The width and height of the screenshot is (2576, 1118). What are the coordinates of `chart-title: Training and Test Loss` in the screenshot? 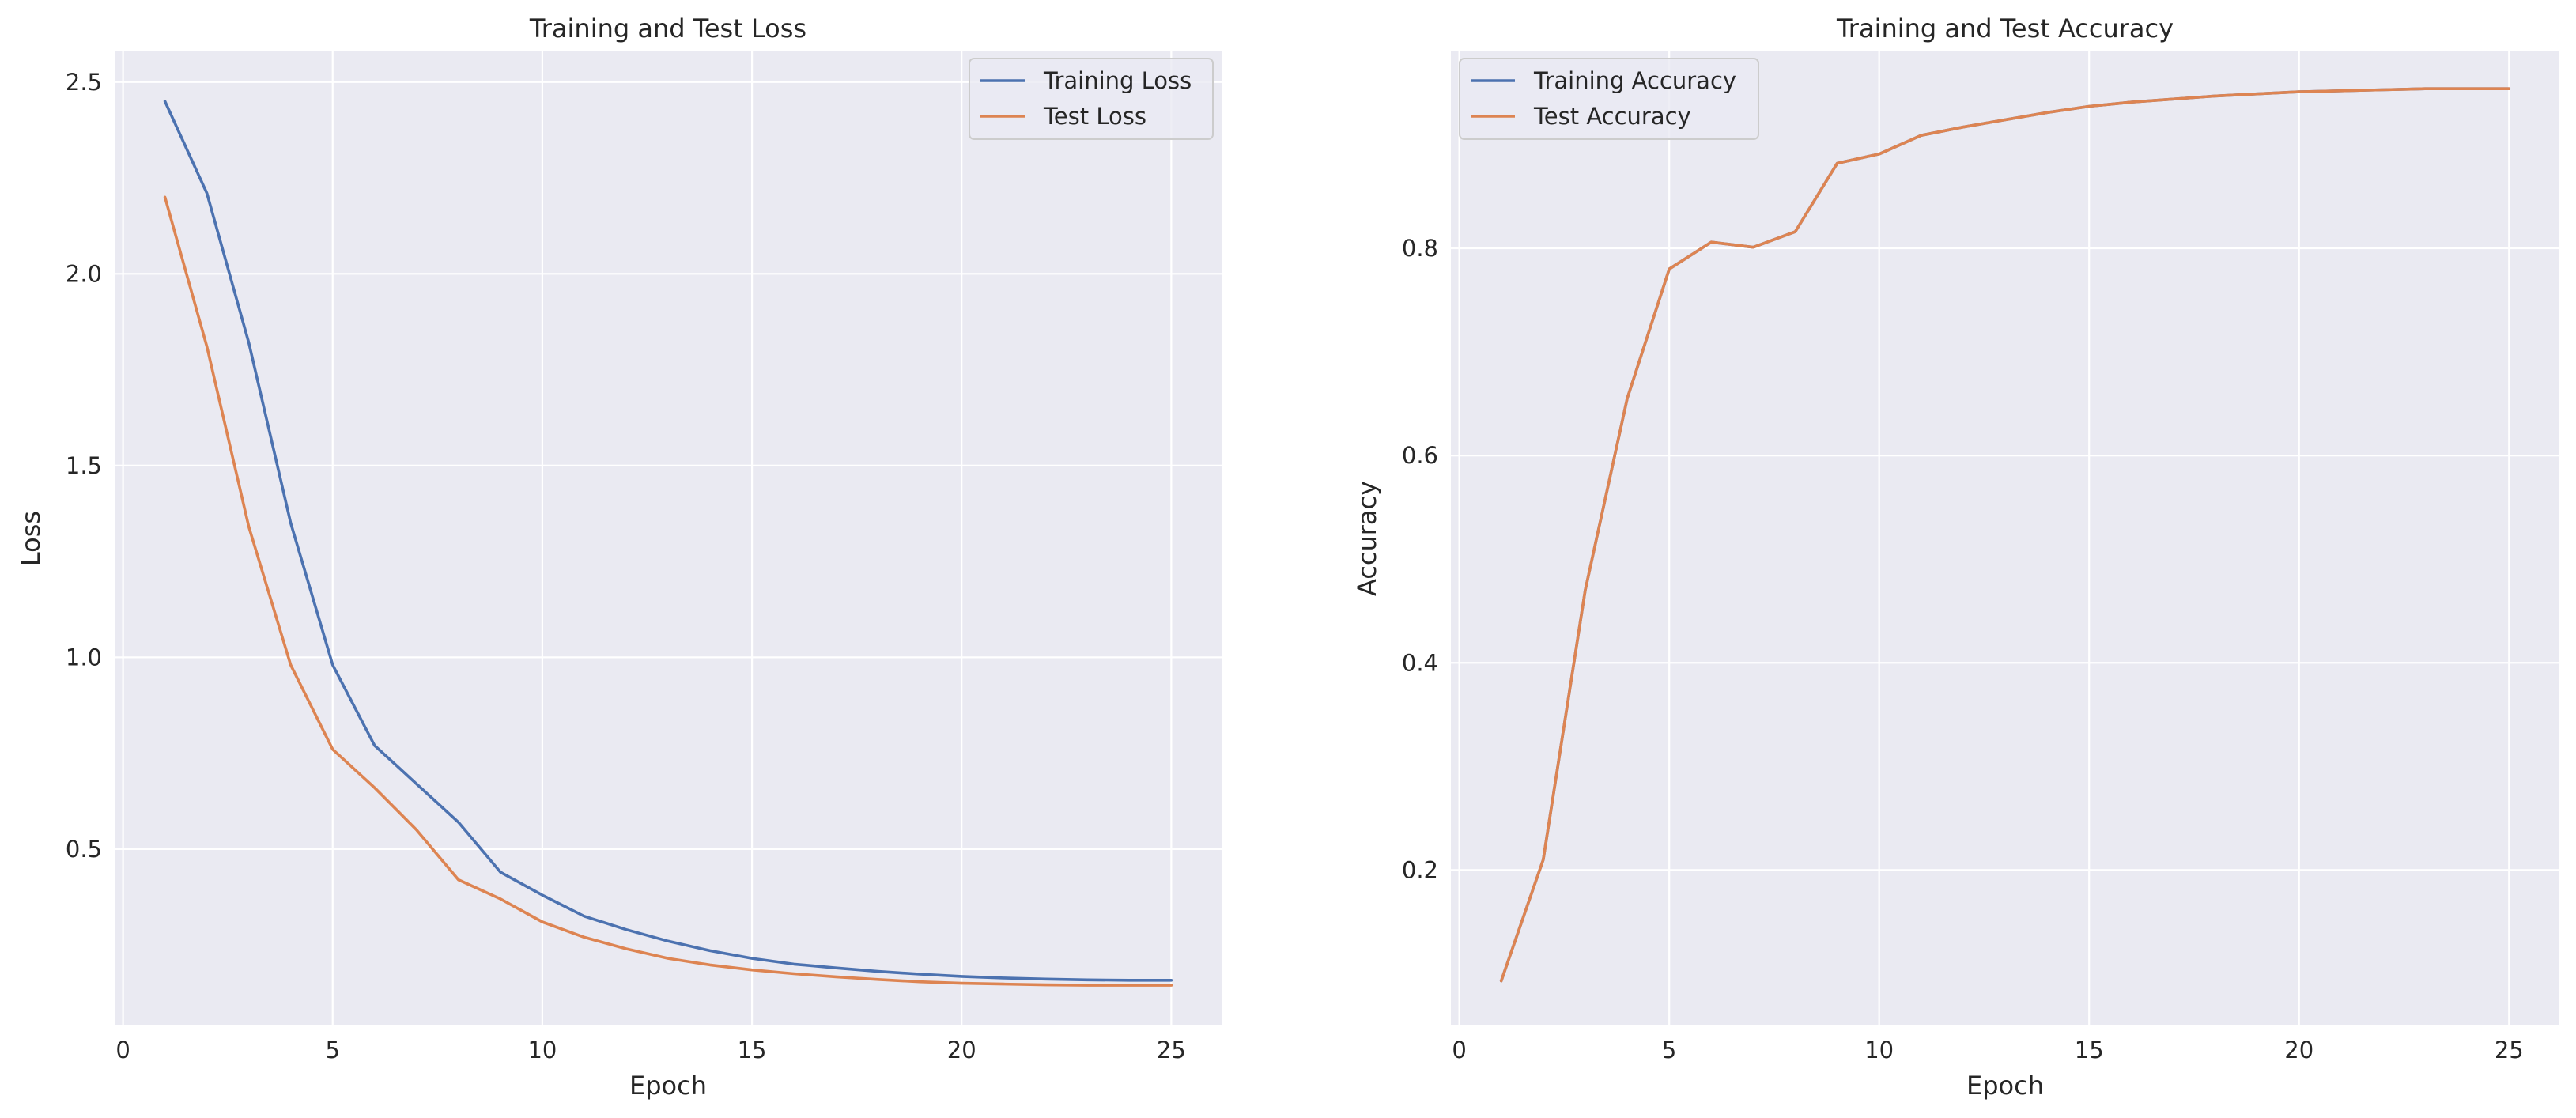 It's located at (667, 28).